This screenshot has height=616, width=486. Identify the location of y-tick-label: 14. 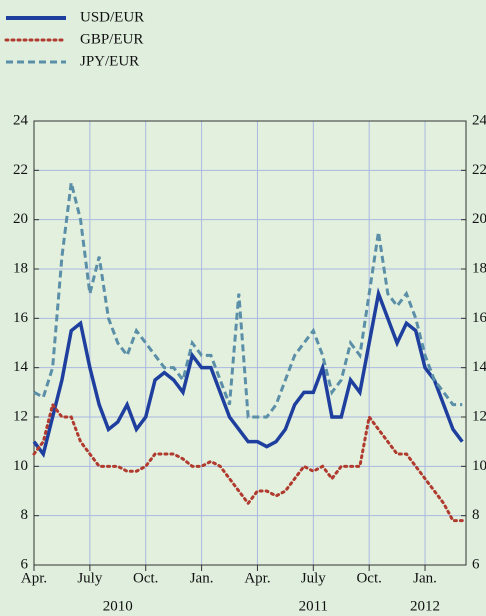
(21, 367).